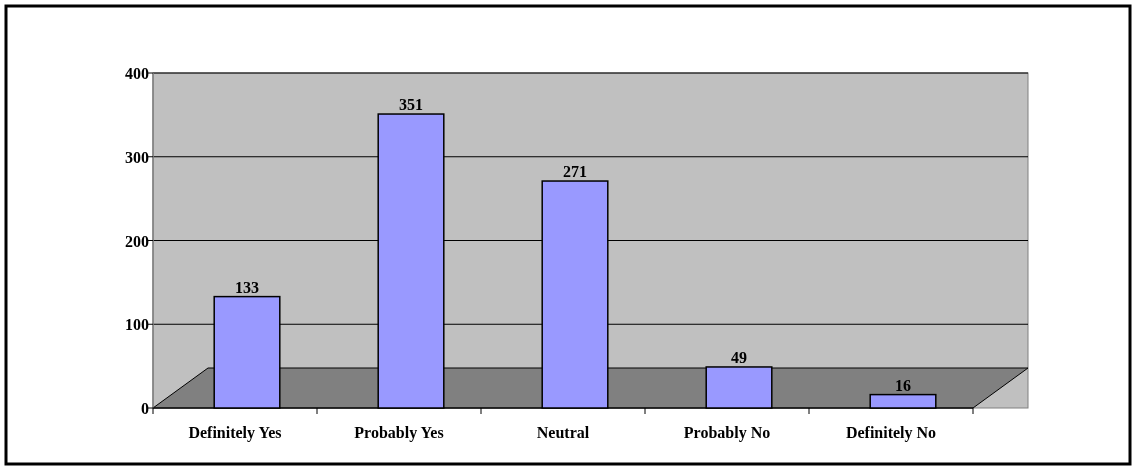 The height and width of the screenshot is (470, 1136). I want to click on data-label: 133, so click(247, 287).